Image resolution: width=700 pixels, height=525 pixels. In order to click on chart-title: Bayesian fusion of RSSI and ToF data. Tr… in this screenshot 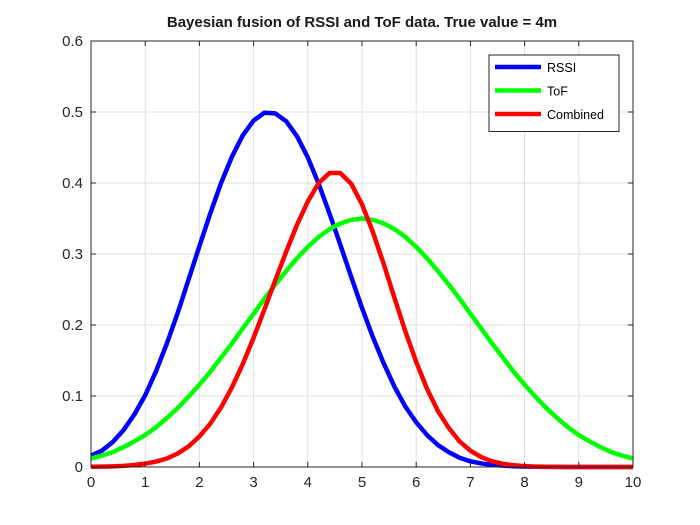, I will do `click(362, 22)`.